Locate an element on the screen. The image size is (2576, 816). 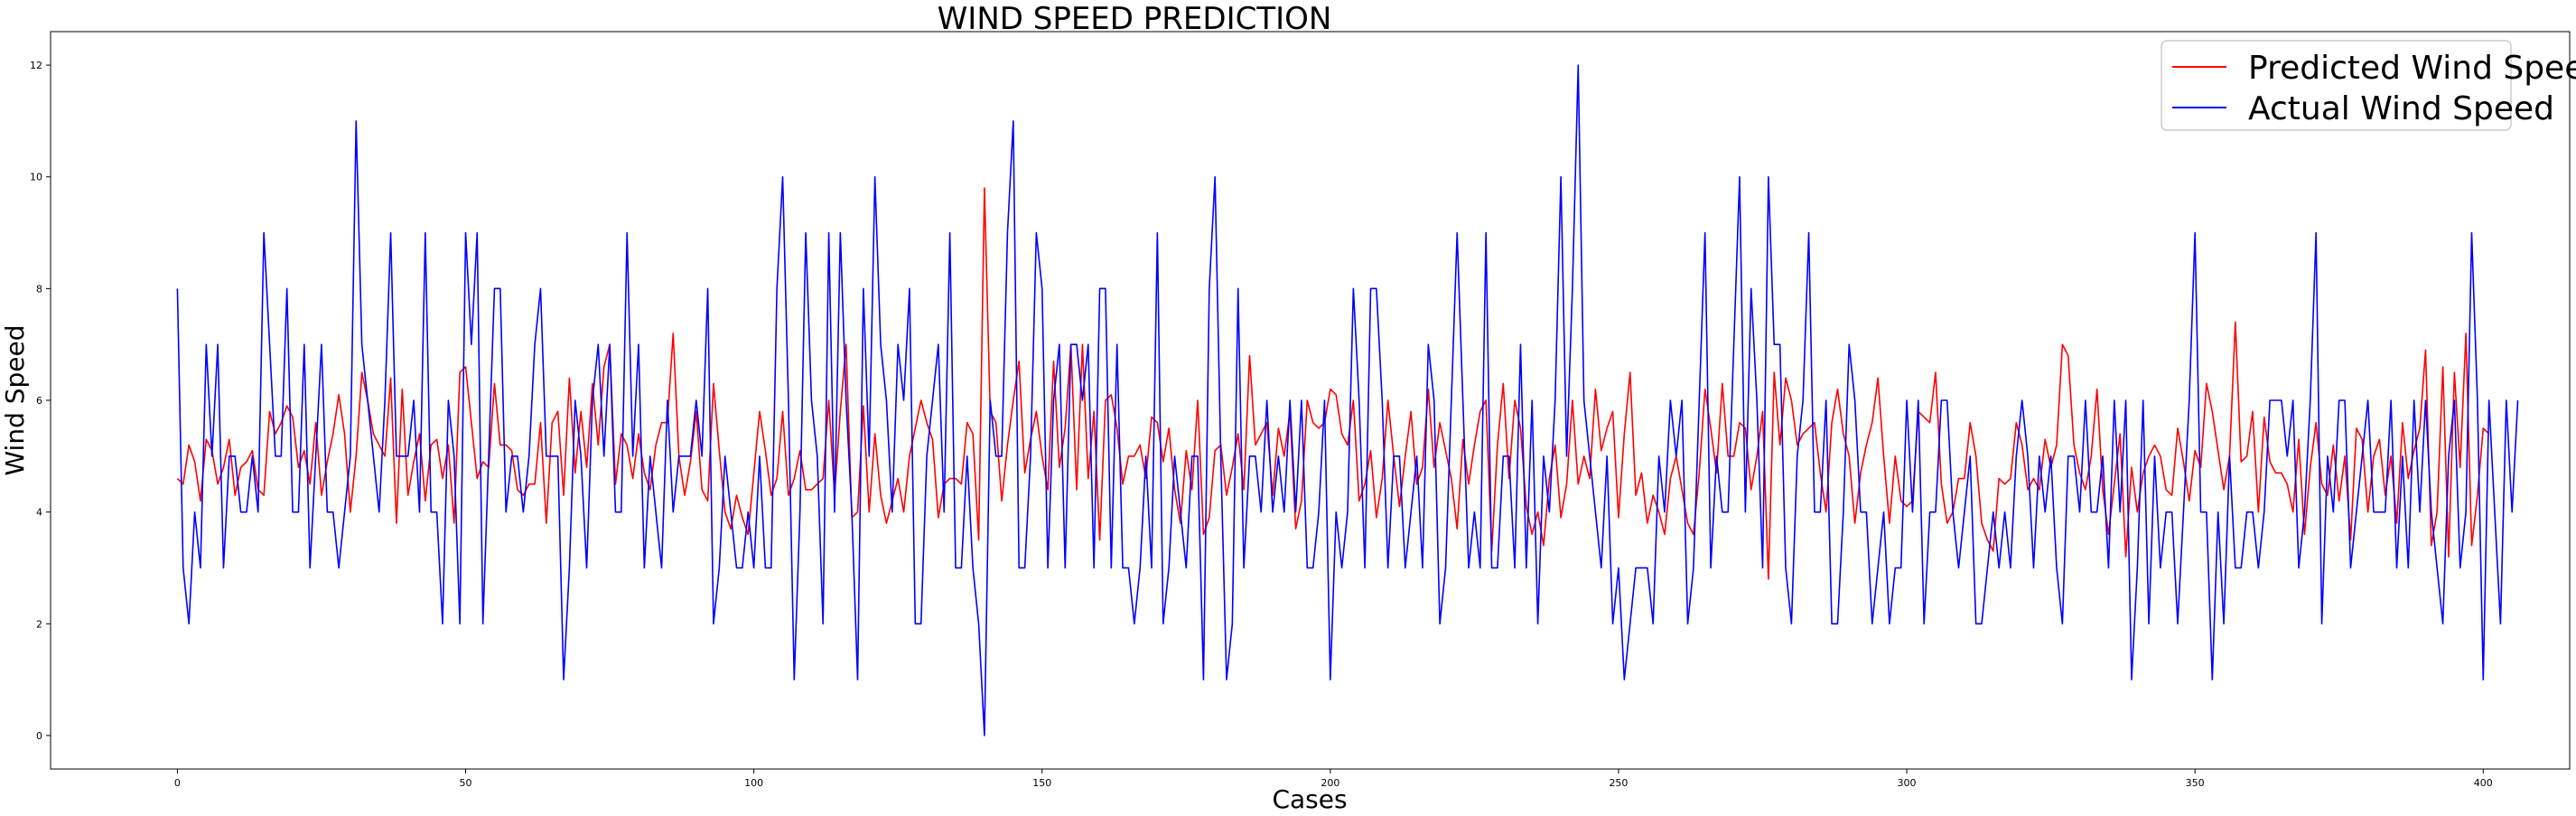
x-tick-label: 250 is located at coordinates (1618, 783).